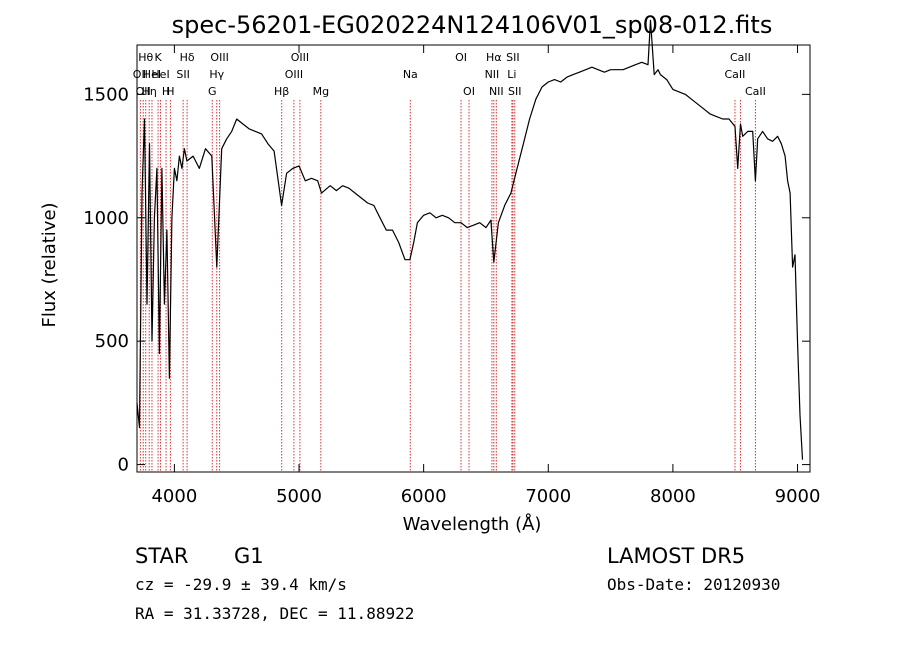  I want to click on x-tick-label: 9000, so click(798, 496).